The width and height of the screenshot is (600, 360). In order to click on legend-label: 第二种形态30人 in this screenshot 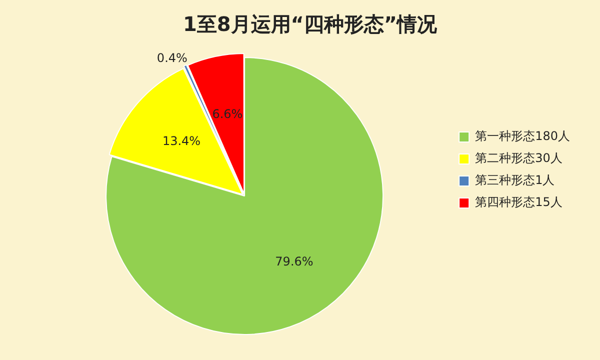, I will do `click(518, 158)`.